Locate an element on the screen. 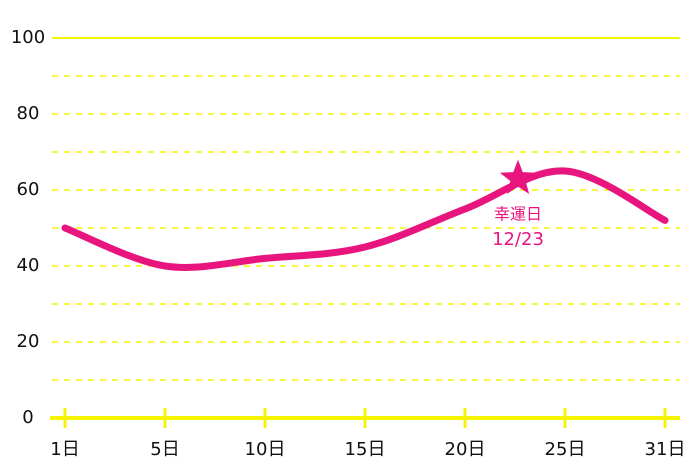 The image size is (700, 467). annotation-star is located at coordinates (518, 176).